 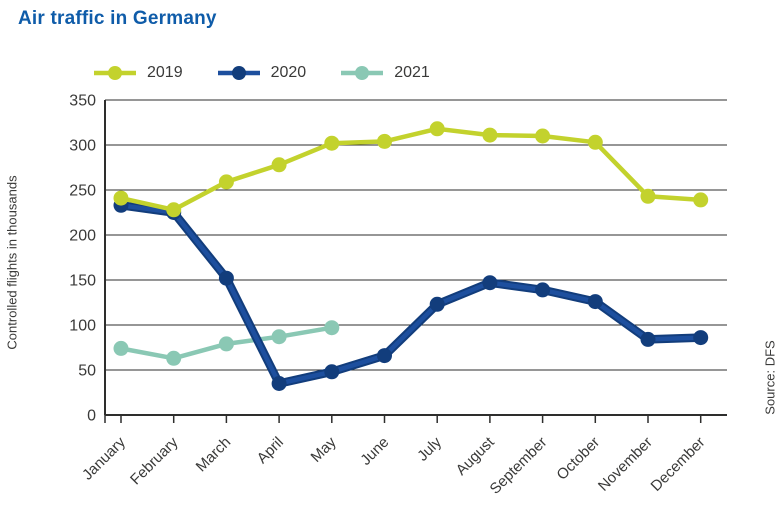 What do you see at coordinates (384, 356) in the screenshot?
I see `data-point-2020-june` at bounding box center [384, 356].